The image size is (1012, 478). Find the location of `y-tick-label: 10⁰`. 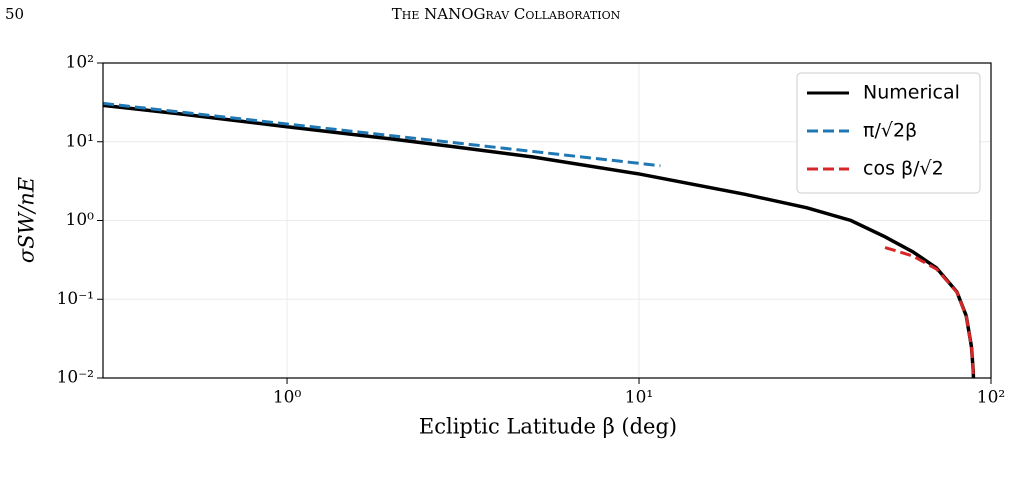

y-tick-label: 10⁰ is located at coordinates (80, 220).